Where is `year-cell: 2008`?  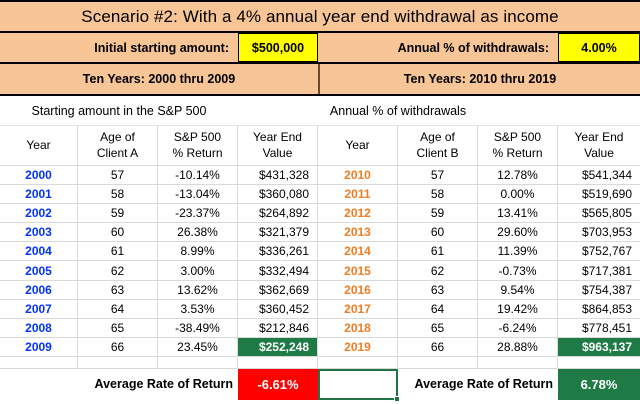 year-cell: 2008 is located at coordinates (39, 328).